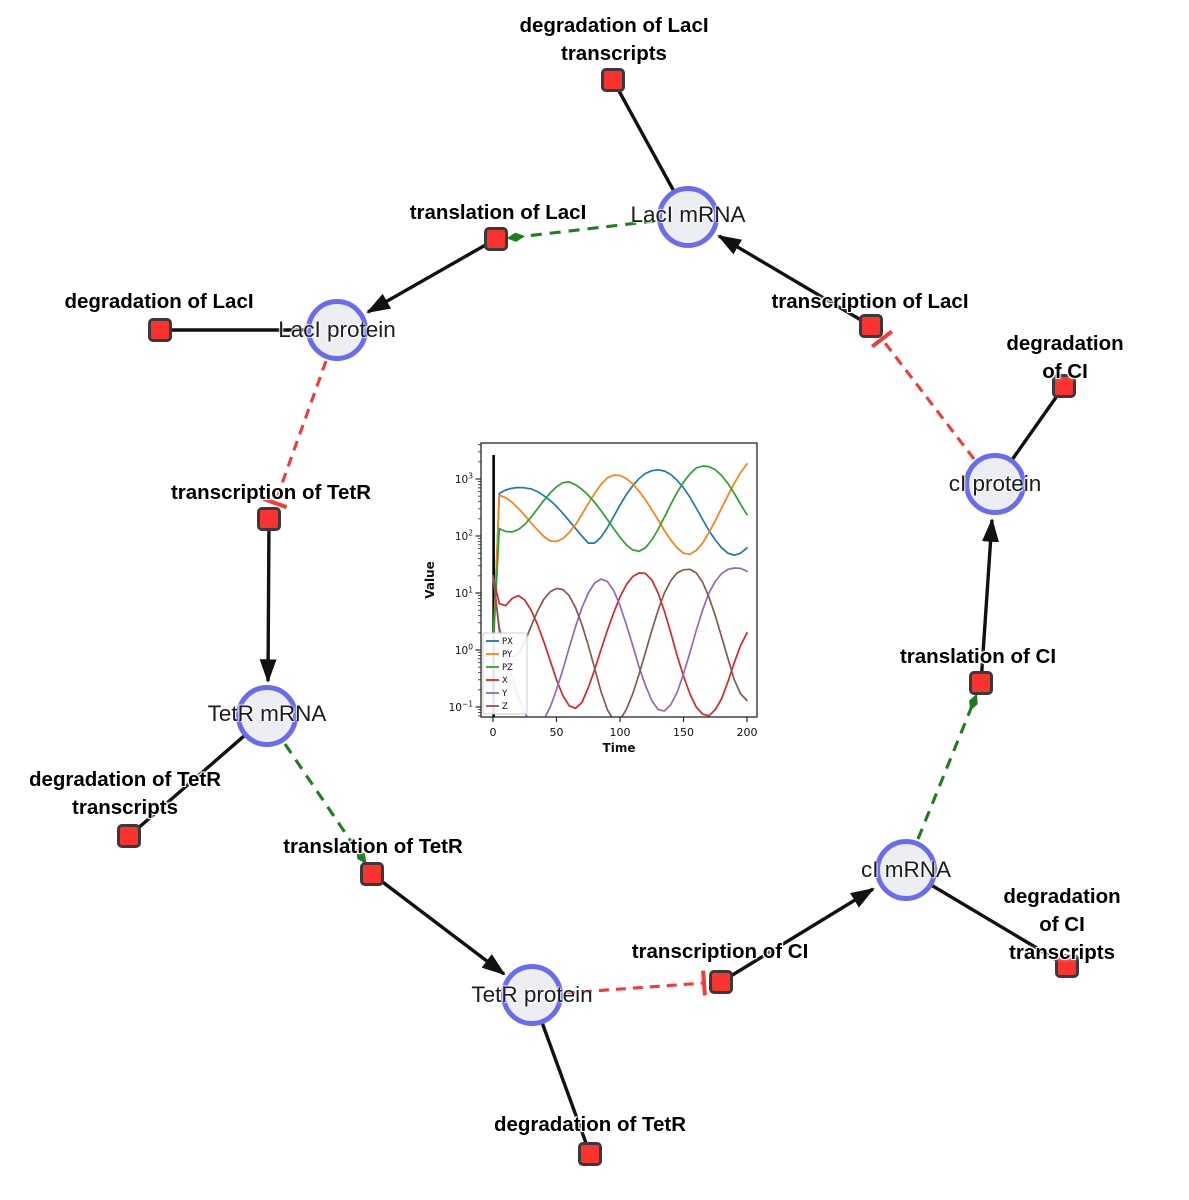  What do you see at coordinates (721, 982) in the screenshot?
I see `reaction-node-transcription-of-ci` at bounding box center [721, 982].